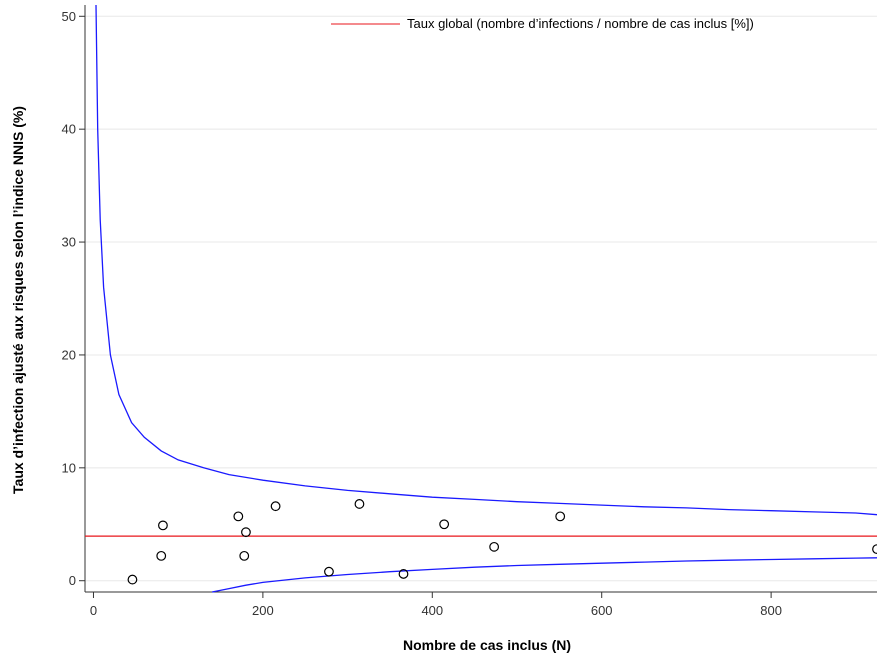  I want to click on y-tick-label-0: 0, so click(72, 580).